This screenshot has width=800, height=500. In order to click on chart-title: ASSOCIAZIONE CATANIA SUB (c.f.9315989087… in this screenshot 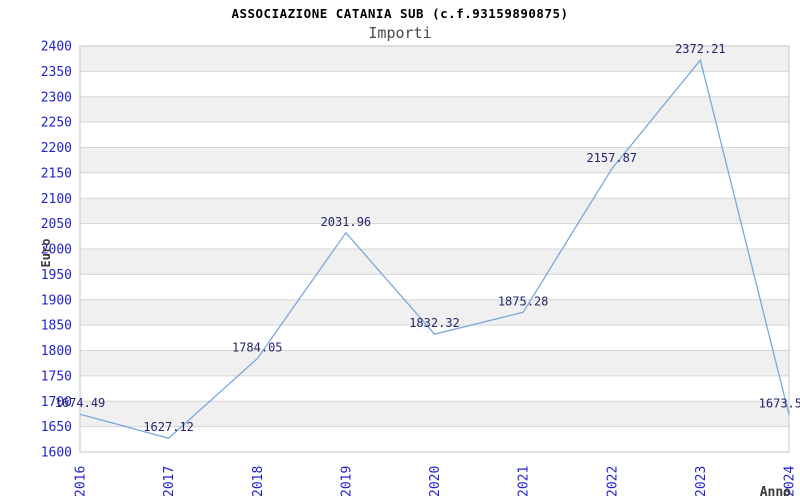, I will do `click(400, 13)`.